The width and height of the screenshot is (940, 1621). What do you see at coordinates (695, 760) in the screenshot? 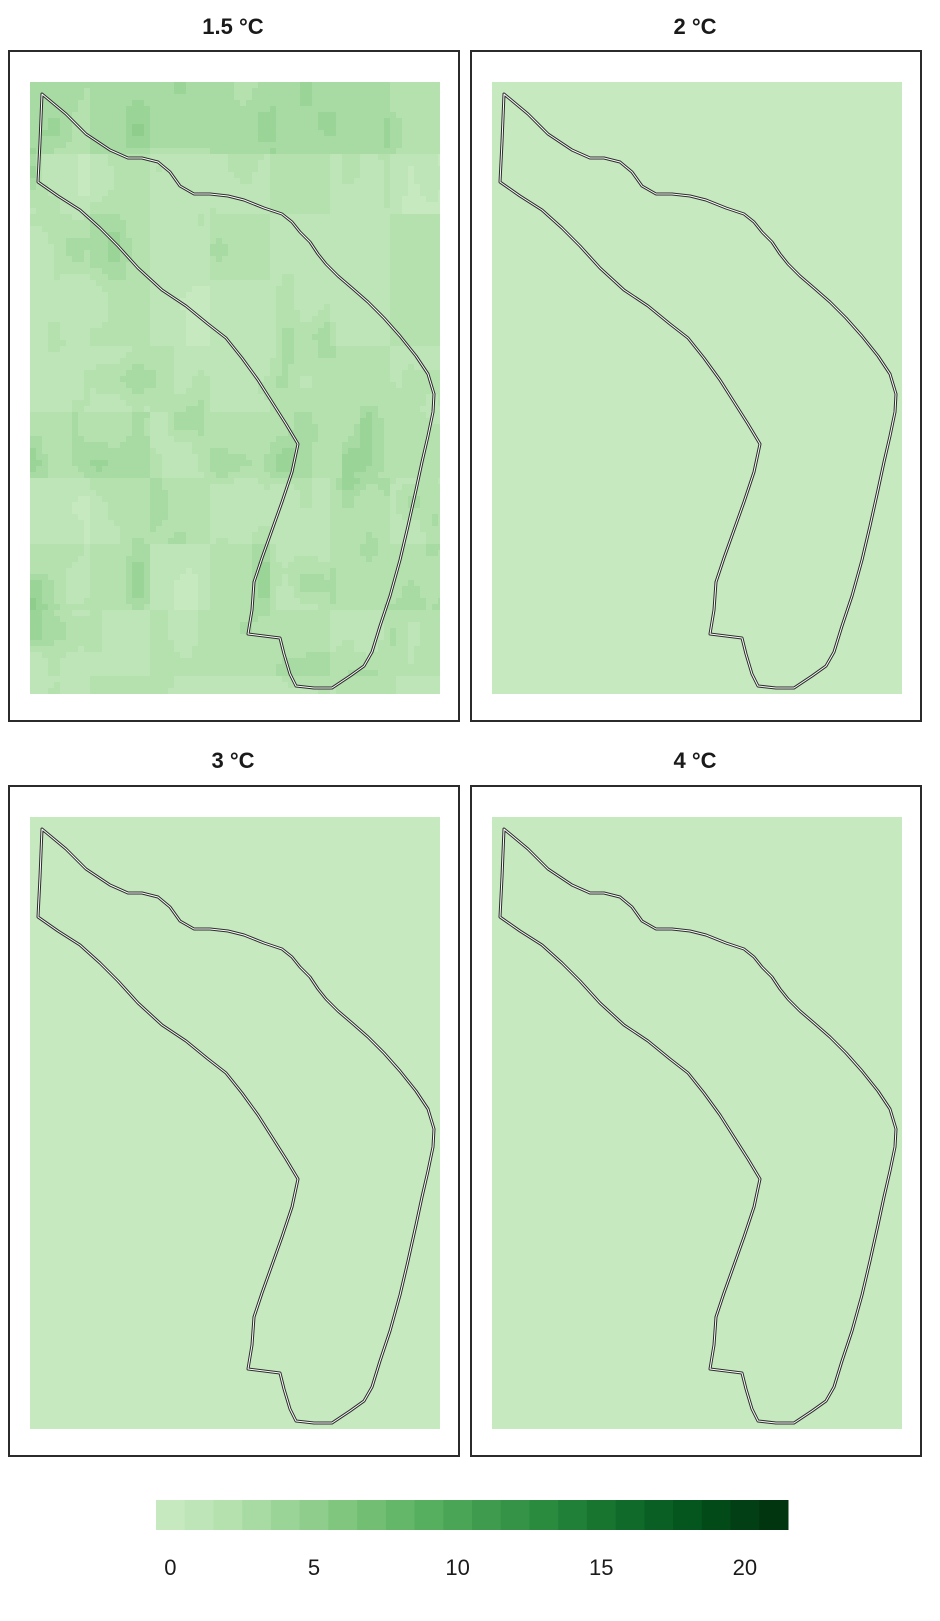
I see `panel-title: 4 °C` at bounding box center [695, 760].